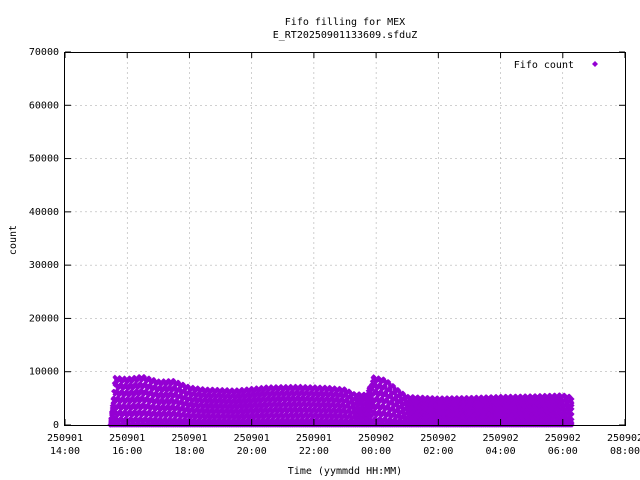  Describe the element at coordinates (341, 401) in the screenshot. I see `data-points` at that location.